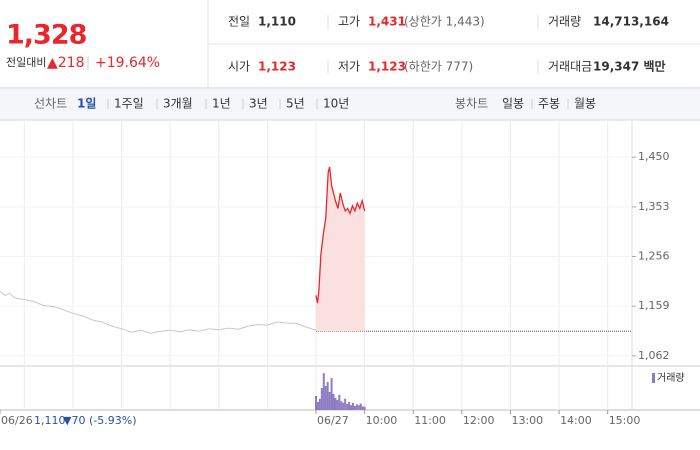 This screenshot has height=450, width=700. What do you see at coordinates (277, 22) in the screenshot?
I see `cell-value: 1,110` at bounding box center [277, 22].